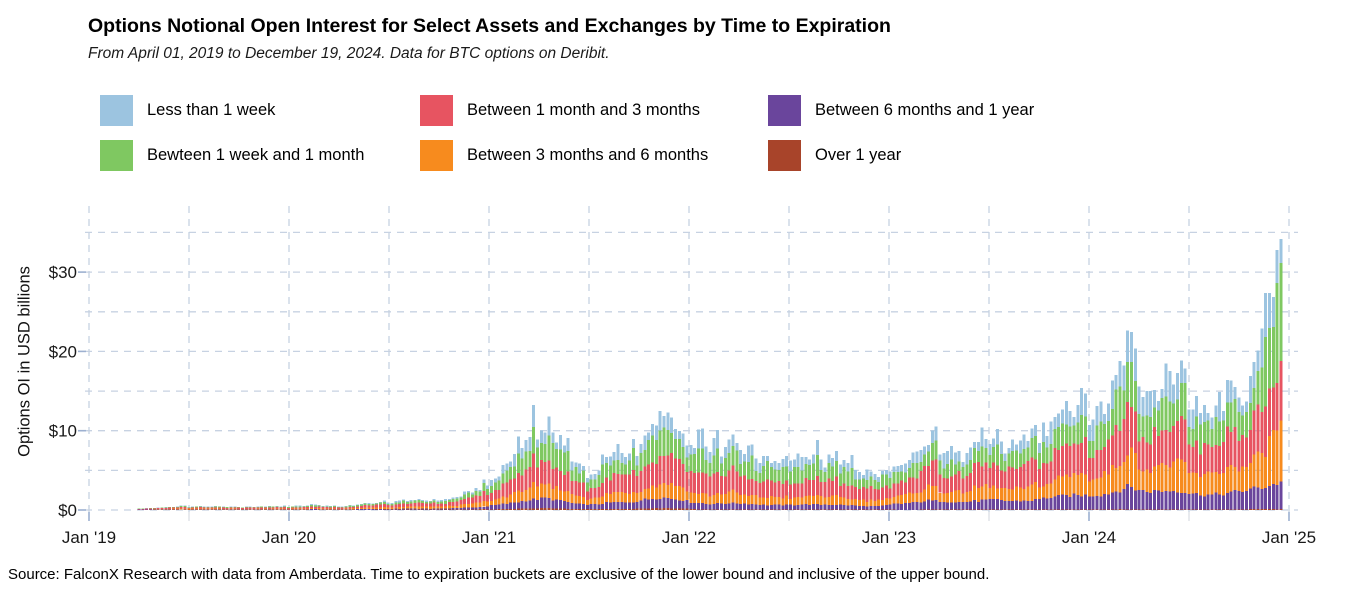 Image resolution: width=1350 pixels, height=600 pixels. I want to click on legend-label: Less than 1 week, so click(211, 110).